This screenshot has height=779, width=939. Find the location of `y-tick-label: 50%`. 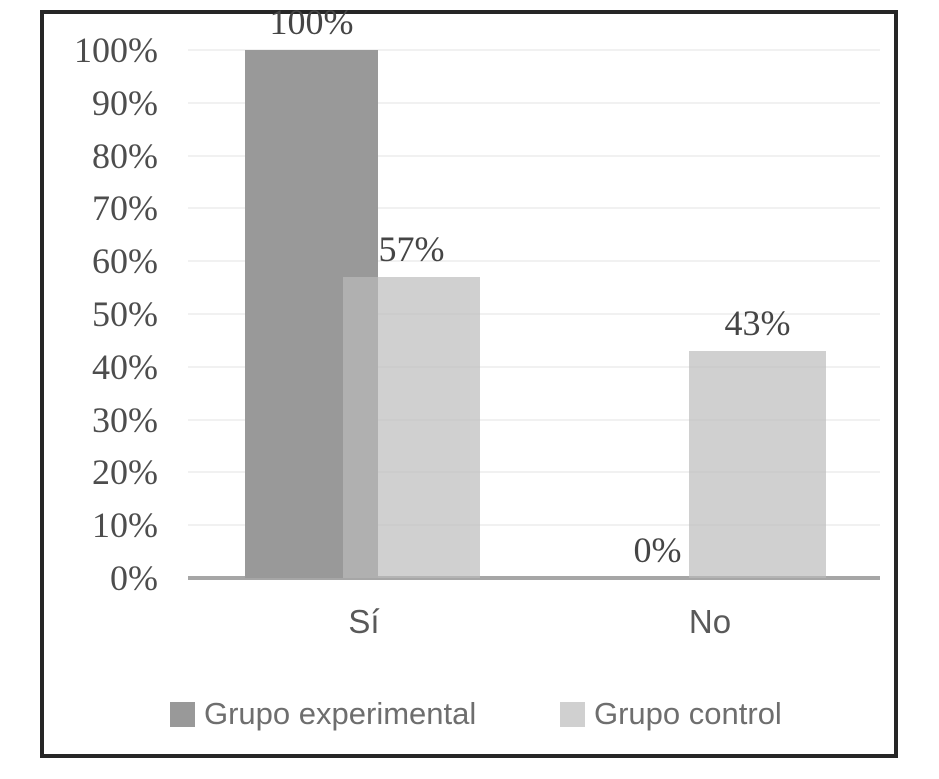

y-tick-label: 50% is located at coordinates (125, 314).